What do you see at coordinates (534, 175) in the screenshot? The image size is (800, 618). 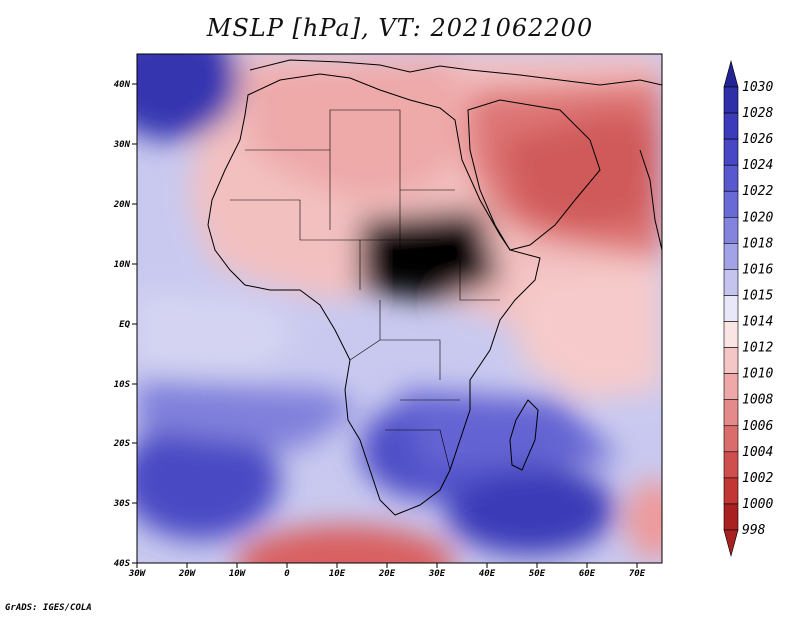 I see `arabia-coastline` at bounding box center [534, 175].